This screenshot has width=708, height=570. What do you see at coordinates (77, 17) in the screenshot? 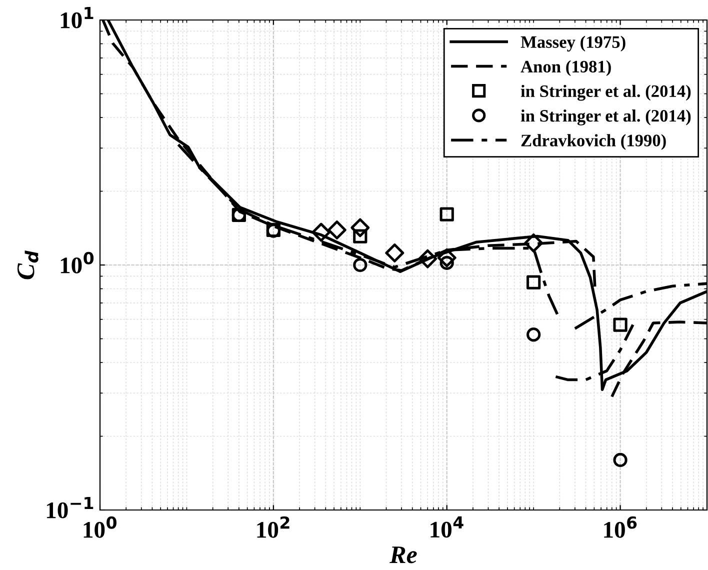
I see `y-tick-label: 10$^{1}$` at bounding box center [77, 17].